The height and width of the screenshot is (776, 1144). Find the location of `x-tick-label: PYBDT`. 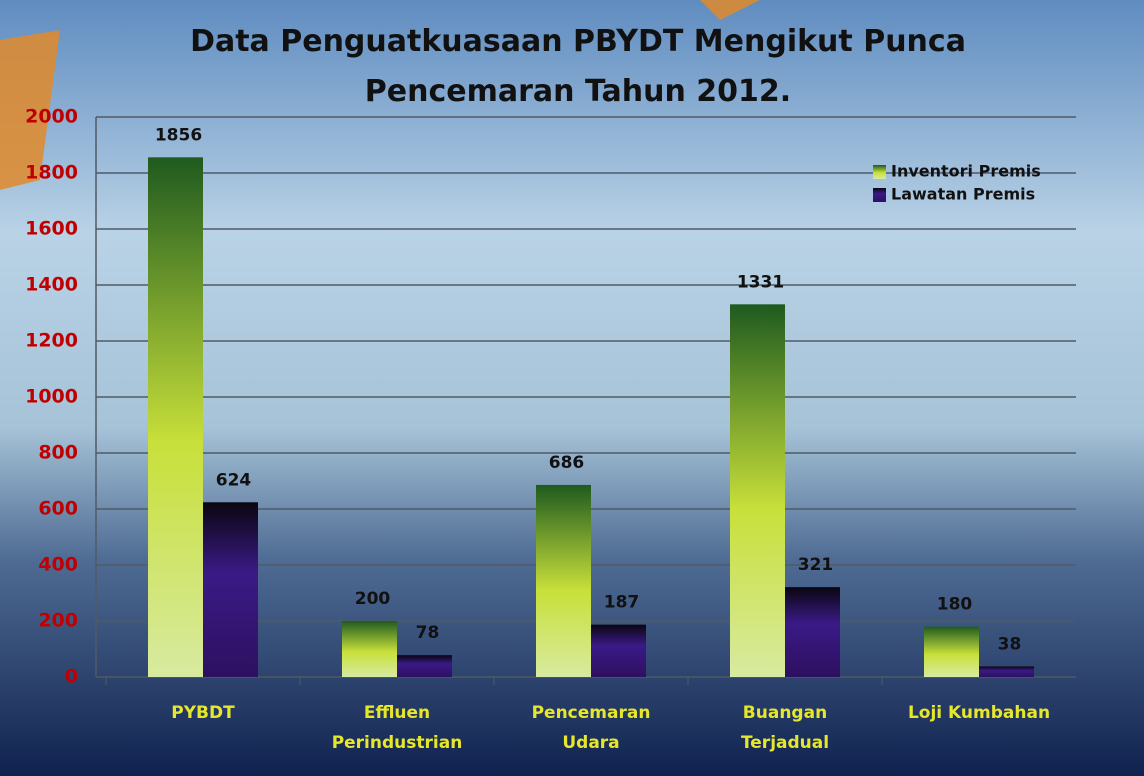

x-tick-label: PYBDT is located at coordinates (203, 713).